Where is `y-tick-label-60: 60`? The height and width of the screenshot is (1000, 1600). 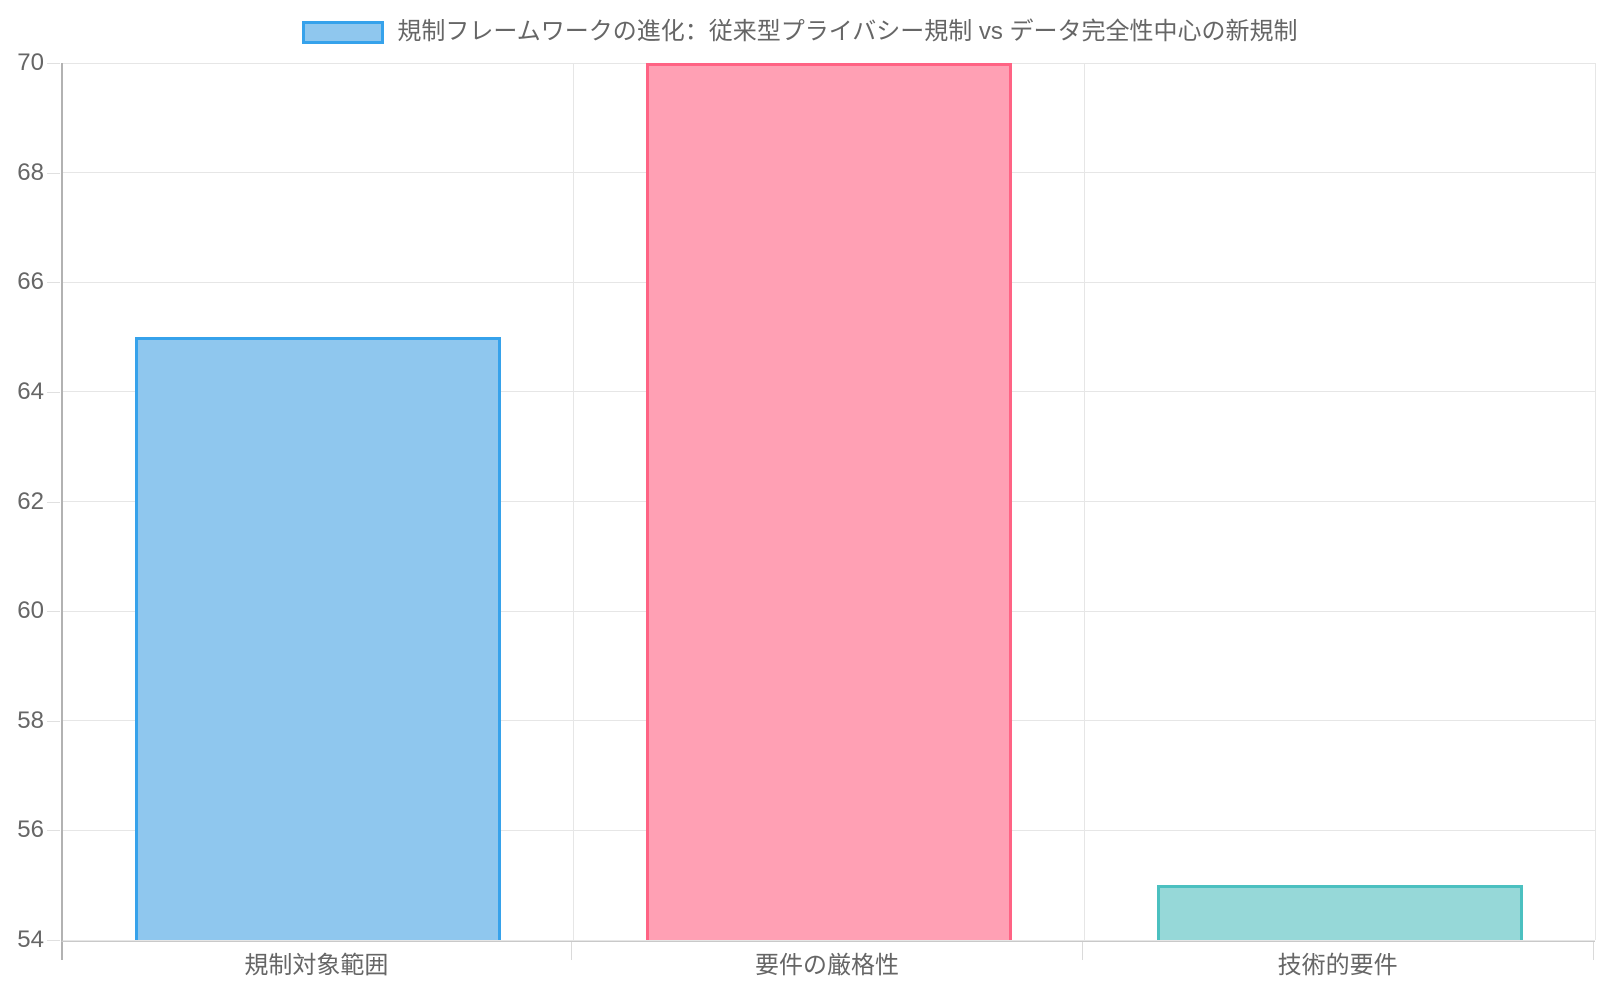 y-tick-label-60: 60 is located at coordinates (30, 611).